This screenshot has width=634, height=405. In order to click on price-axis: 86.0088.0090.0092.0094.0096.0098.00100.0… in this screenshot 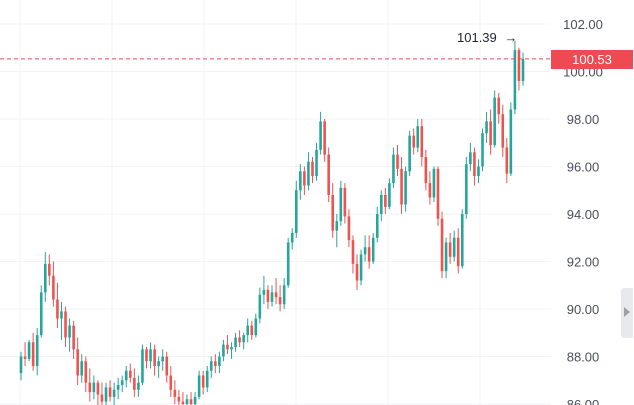, I will do `click(583, 211)`.